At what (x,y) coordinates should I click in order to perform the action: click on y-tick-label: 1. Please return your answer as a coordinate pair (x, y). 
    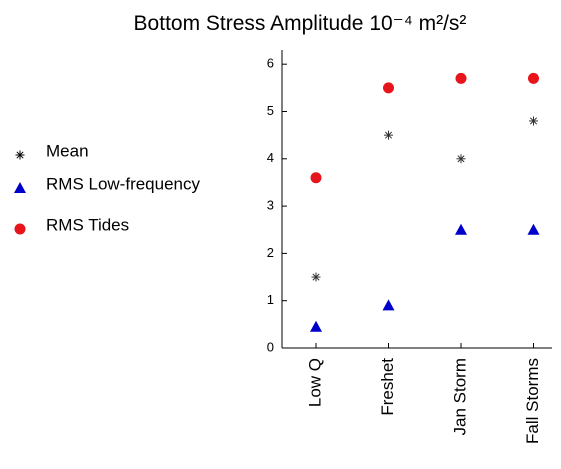
    Looking at the image, I should click on (270, 299).